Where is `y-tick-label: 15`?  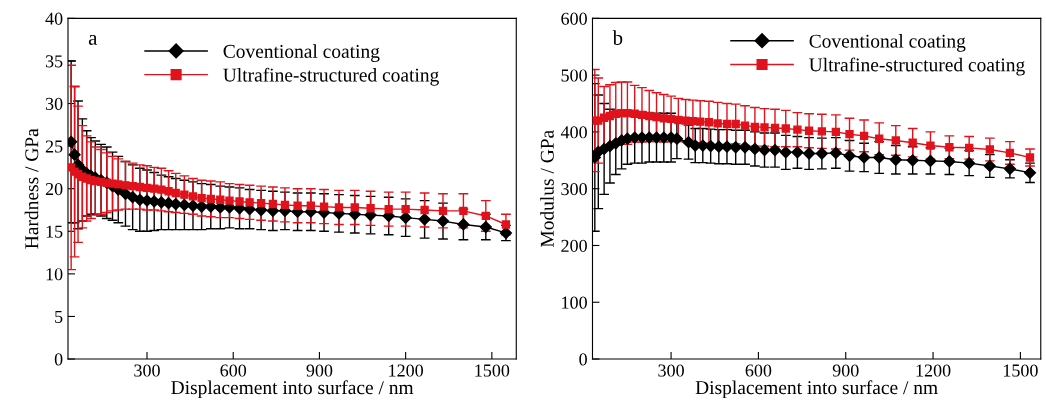
y-tick-label: 15 is located at coordinates (54, 231).